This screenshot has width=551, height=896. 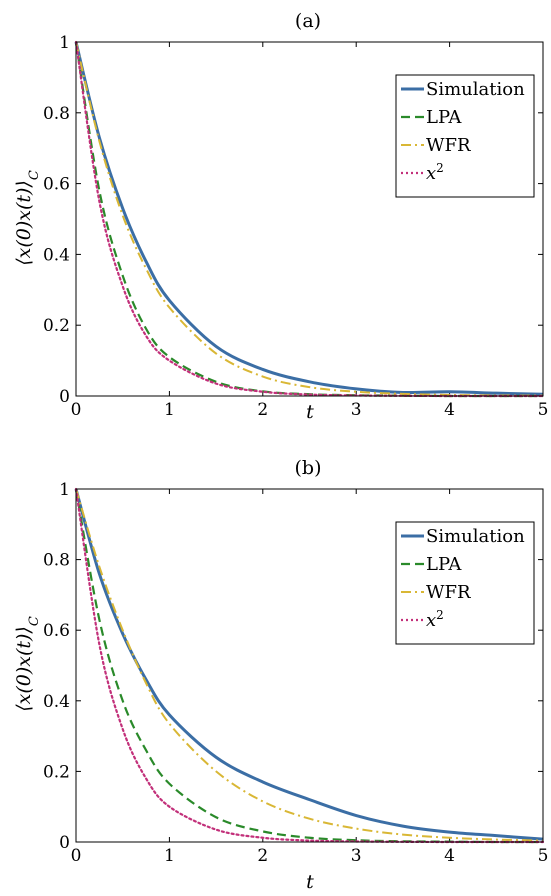 I want to click on panel-a-title: (a), so click(x=308, y=21).